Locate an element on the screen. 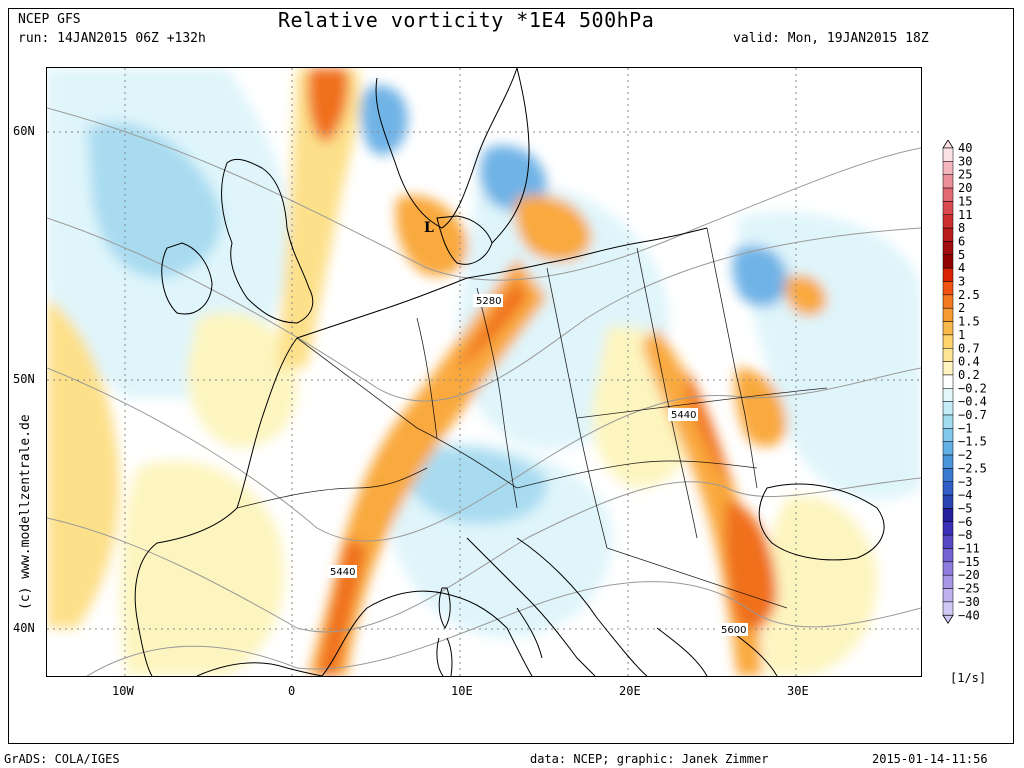  legend-level-label: −0.7 is located at coordinates (972, 415).